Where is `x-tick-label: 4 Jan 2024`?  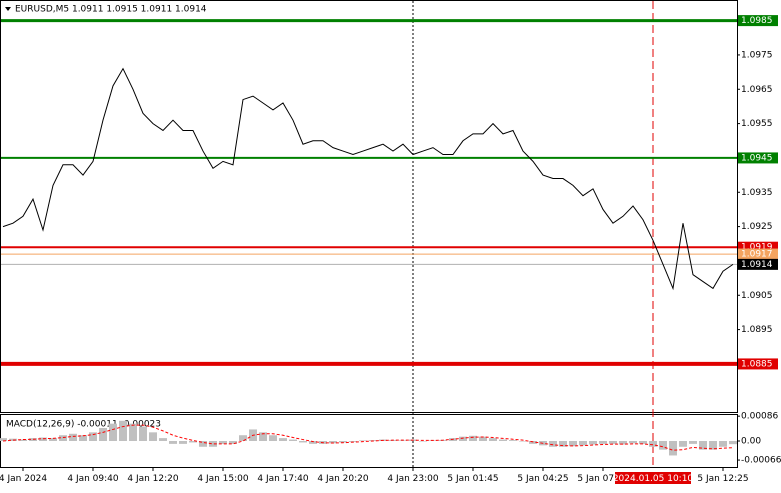
x-tick-label: 4 Jan 2024 is located at coordinates (23, 479).